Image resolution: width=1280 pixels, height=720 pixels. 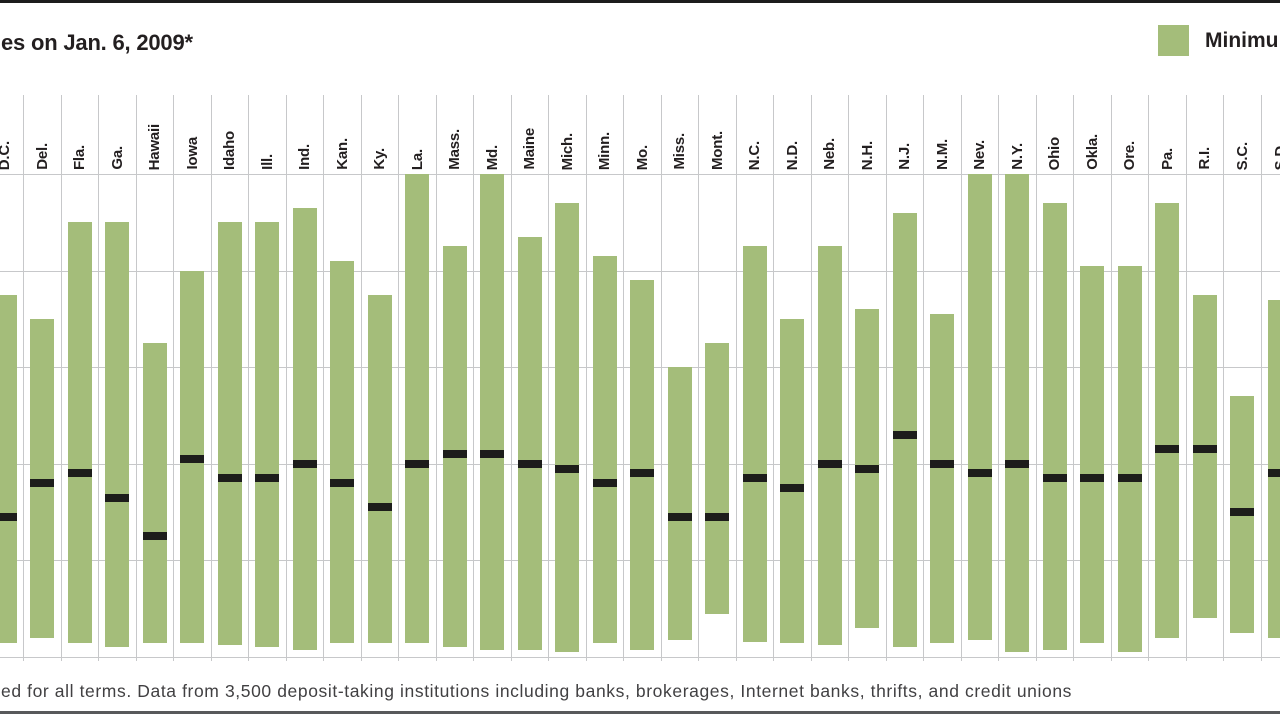 I want to click on state-lane: Ind., so click(x=305, y=378).